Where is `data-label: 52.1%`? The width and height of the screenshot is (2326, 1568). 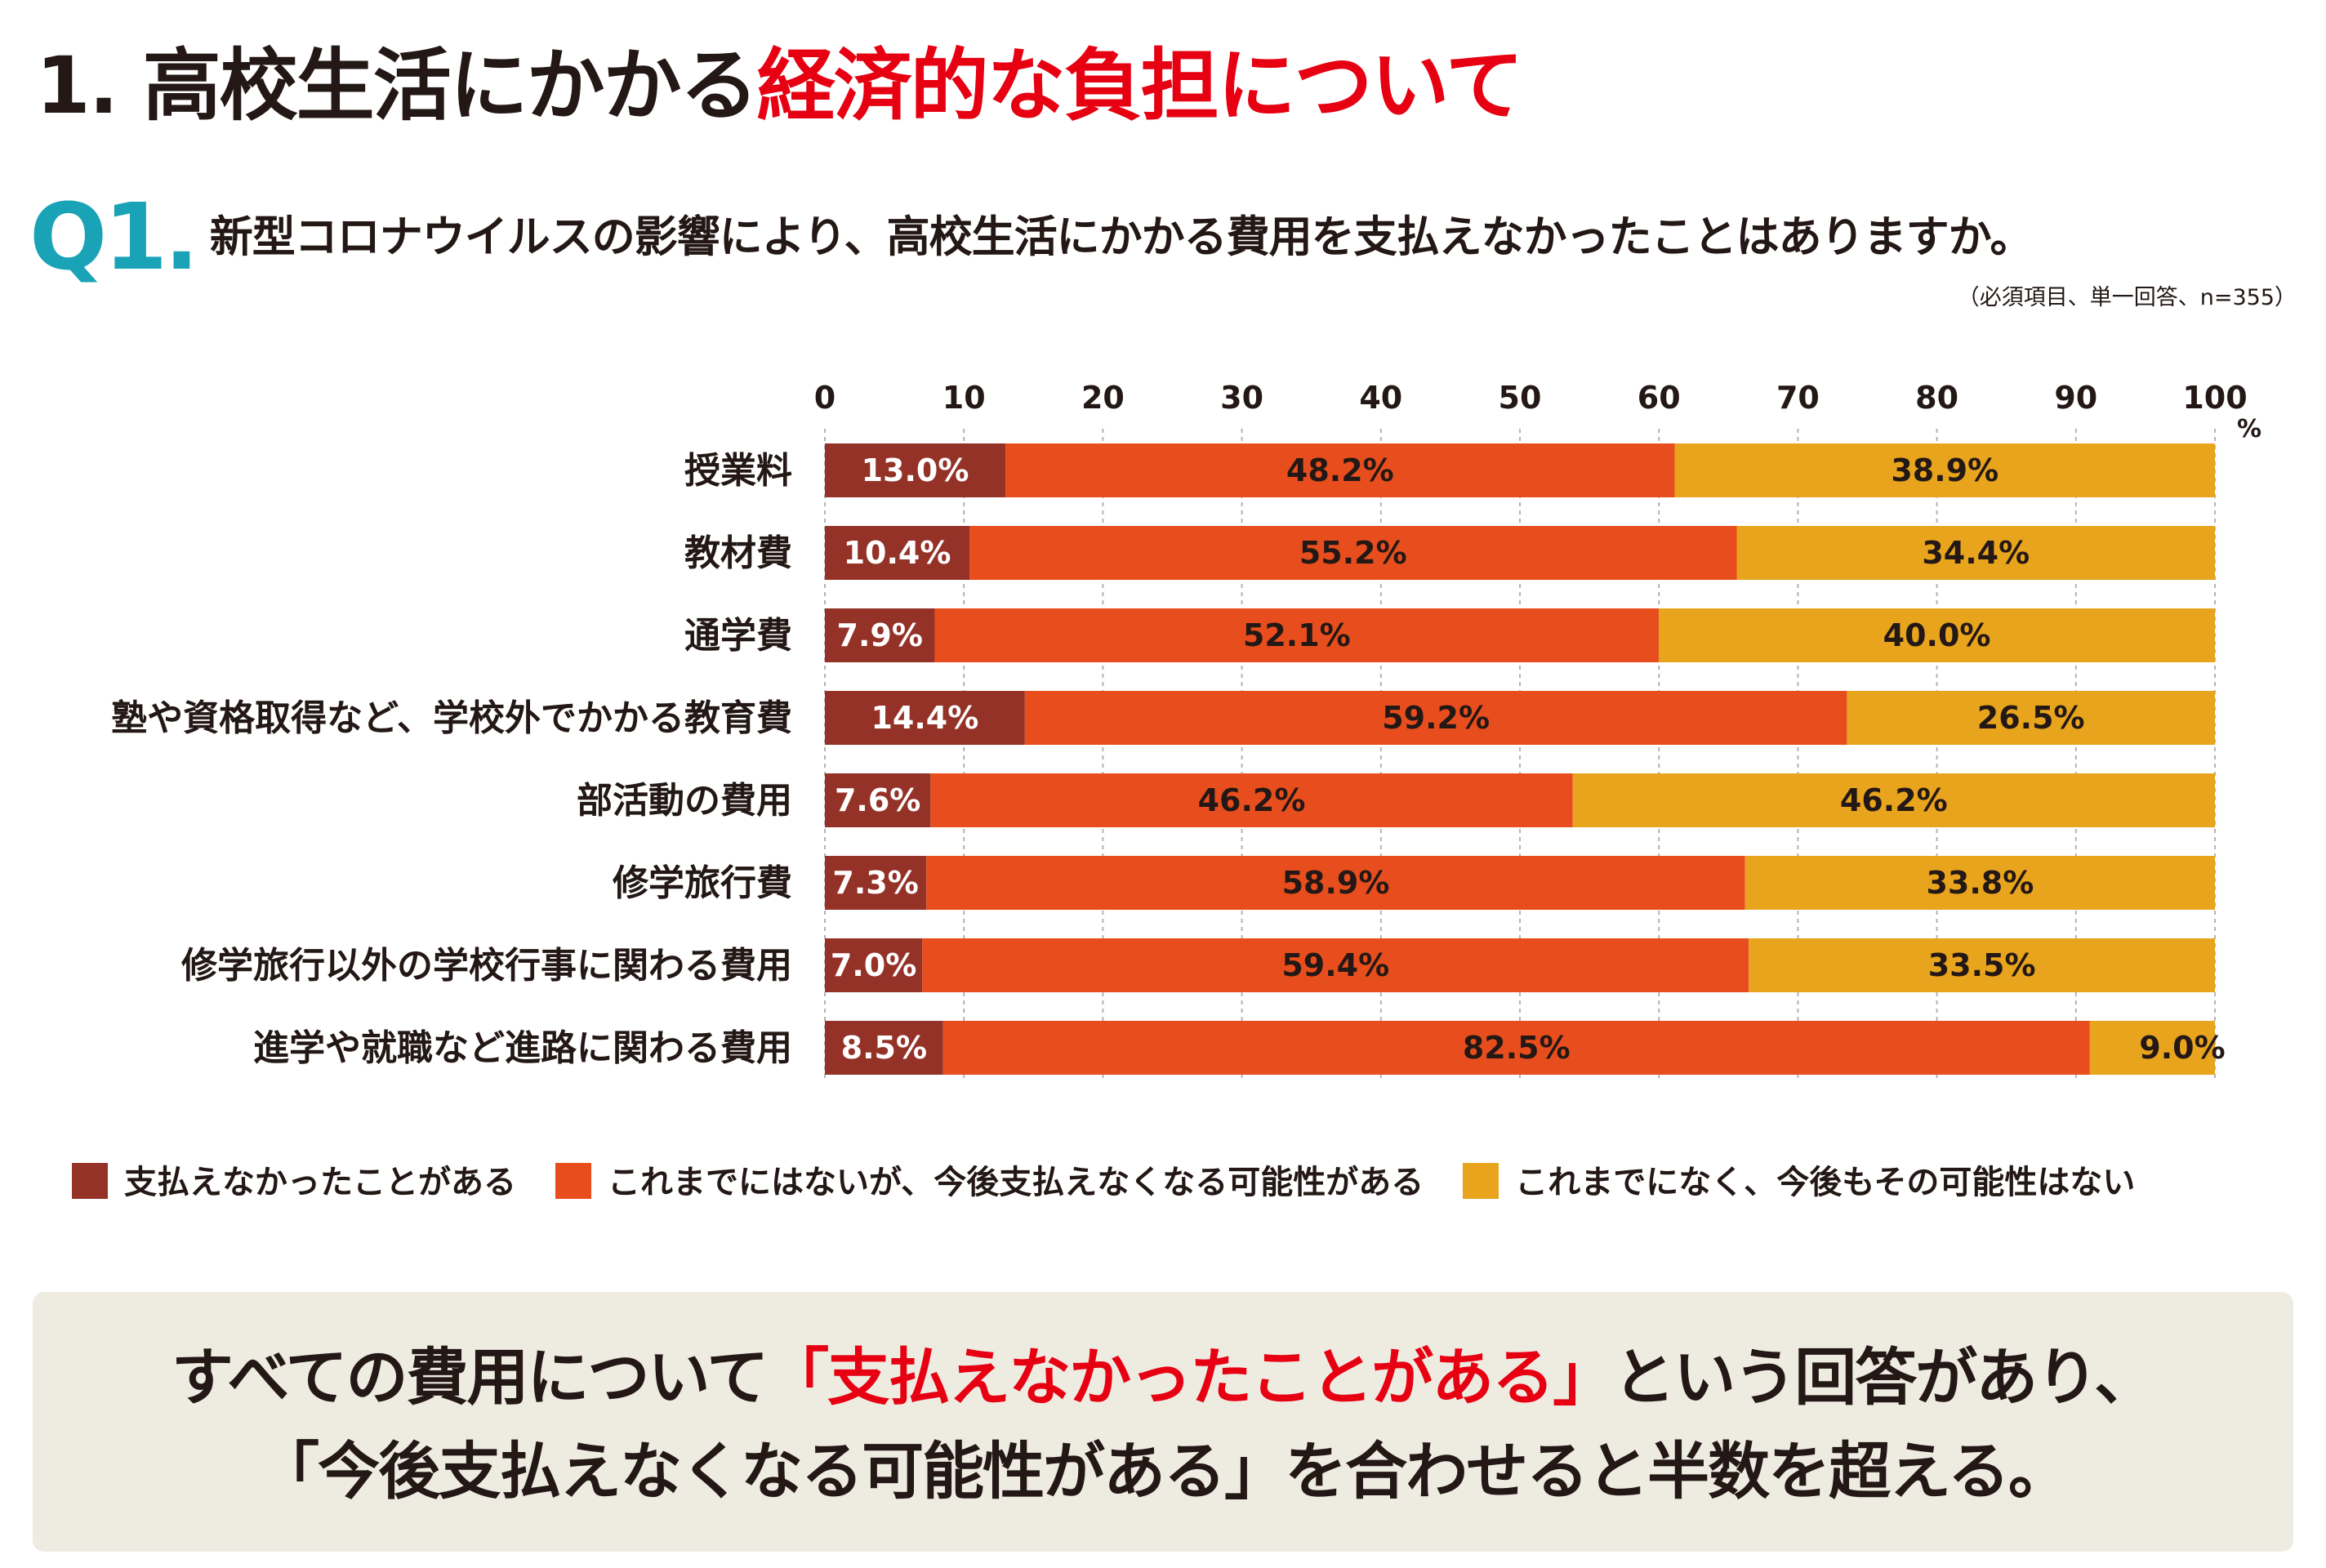 data-label: 52.1% is located at coordinates (1297, 635).